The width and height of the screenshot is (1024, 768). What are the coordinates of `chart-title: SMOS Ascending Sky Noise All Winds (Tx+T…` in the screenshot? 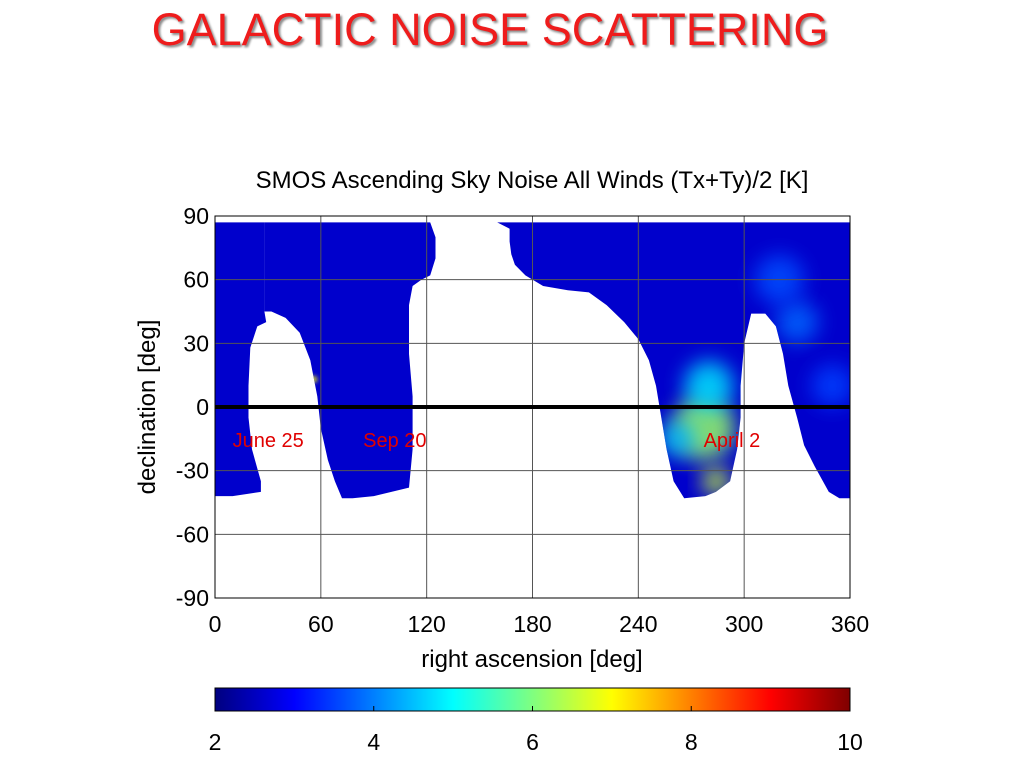 It's located at (532, 180).